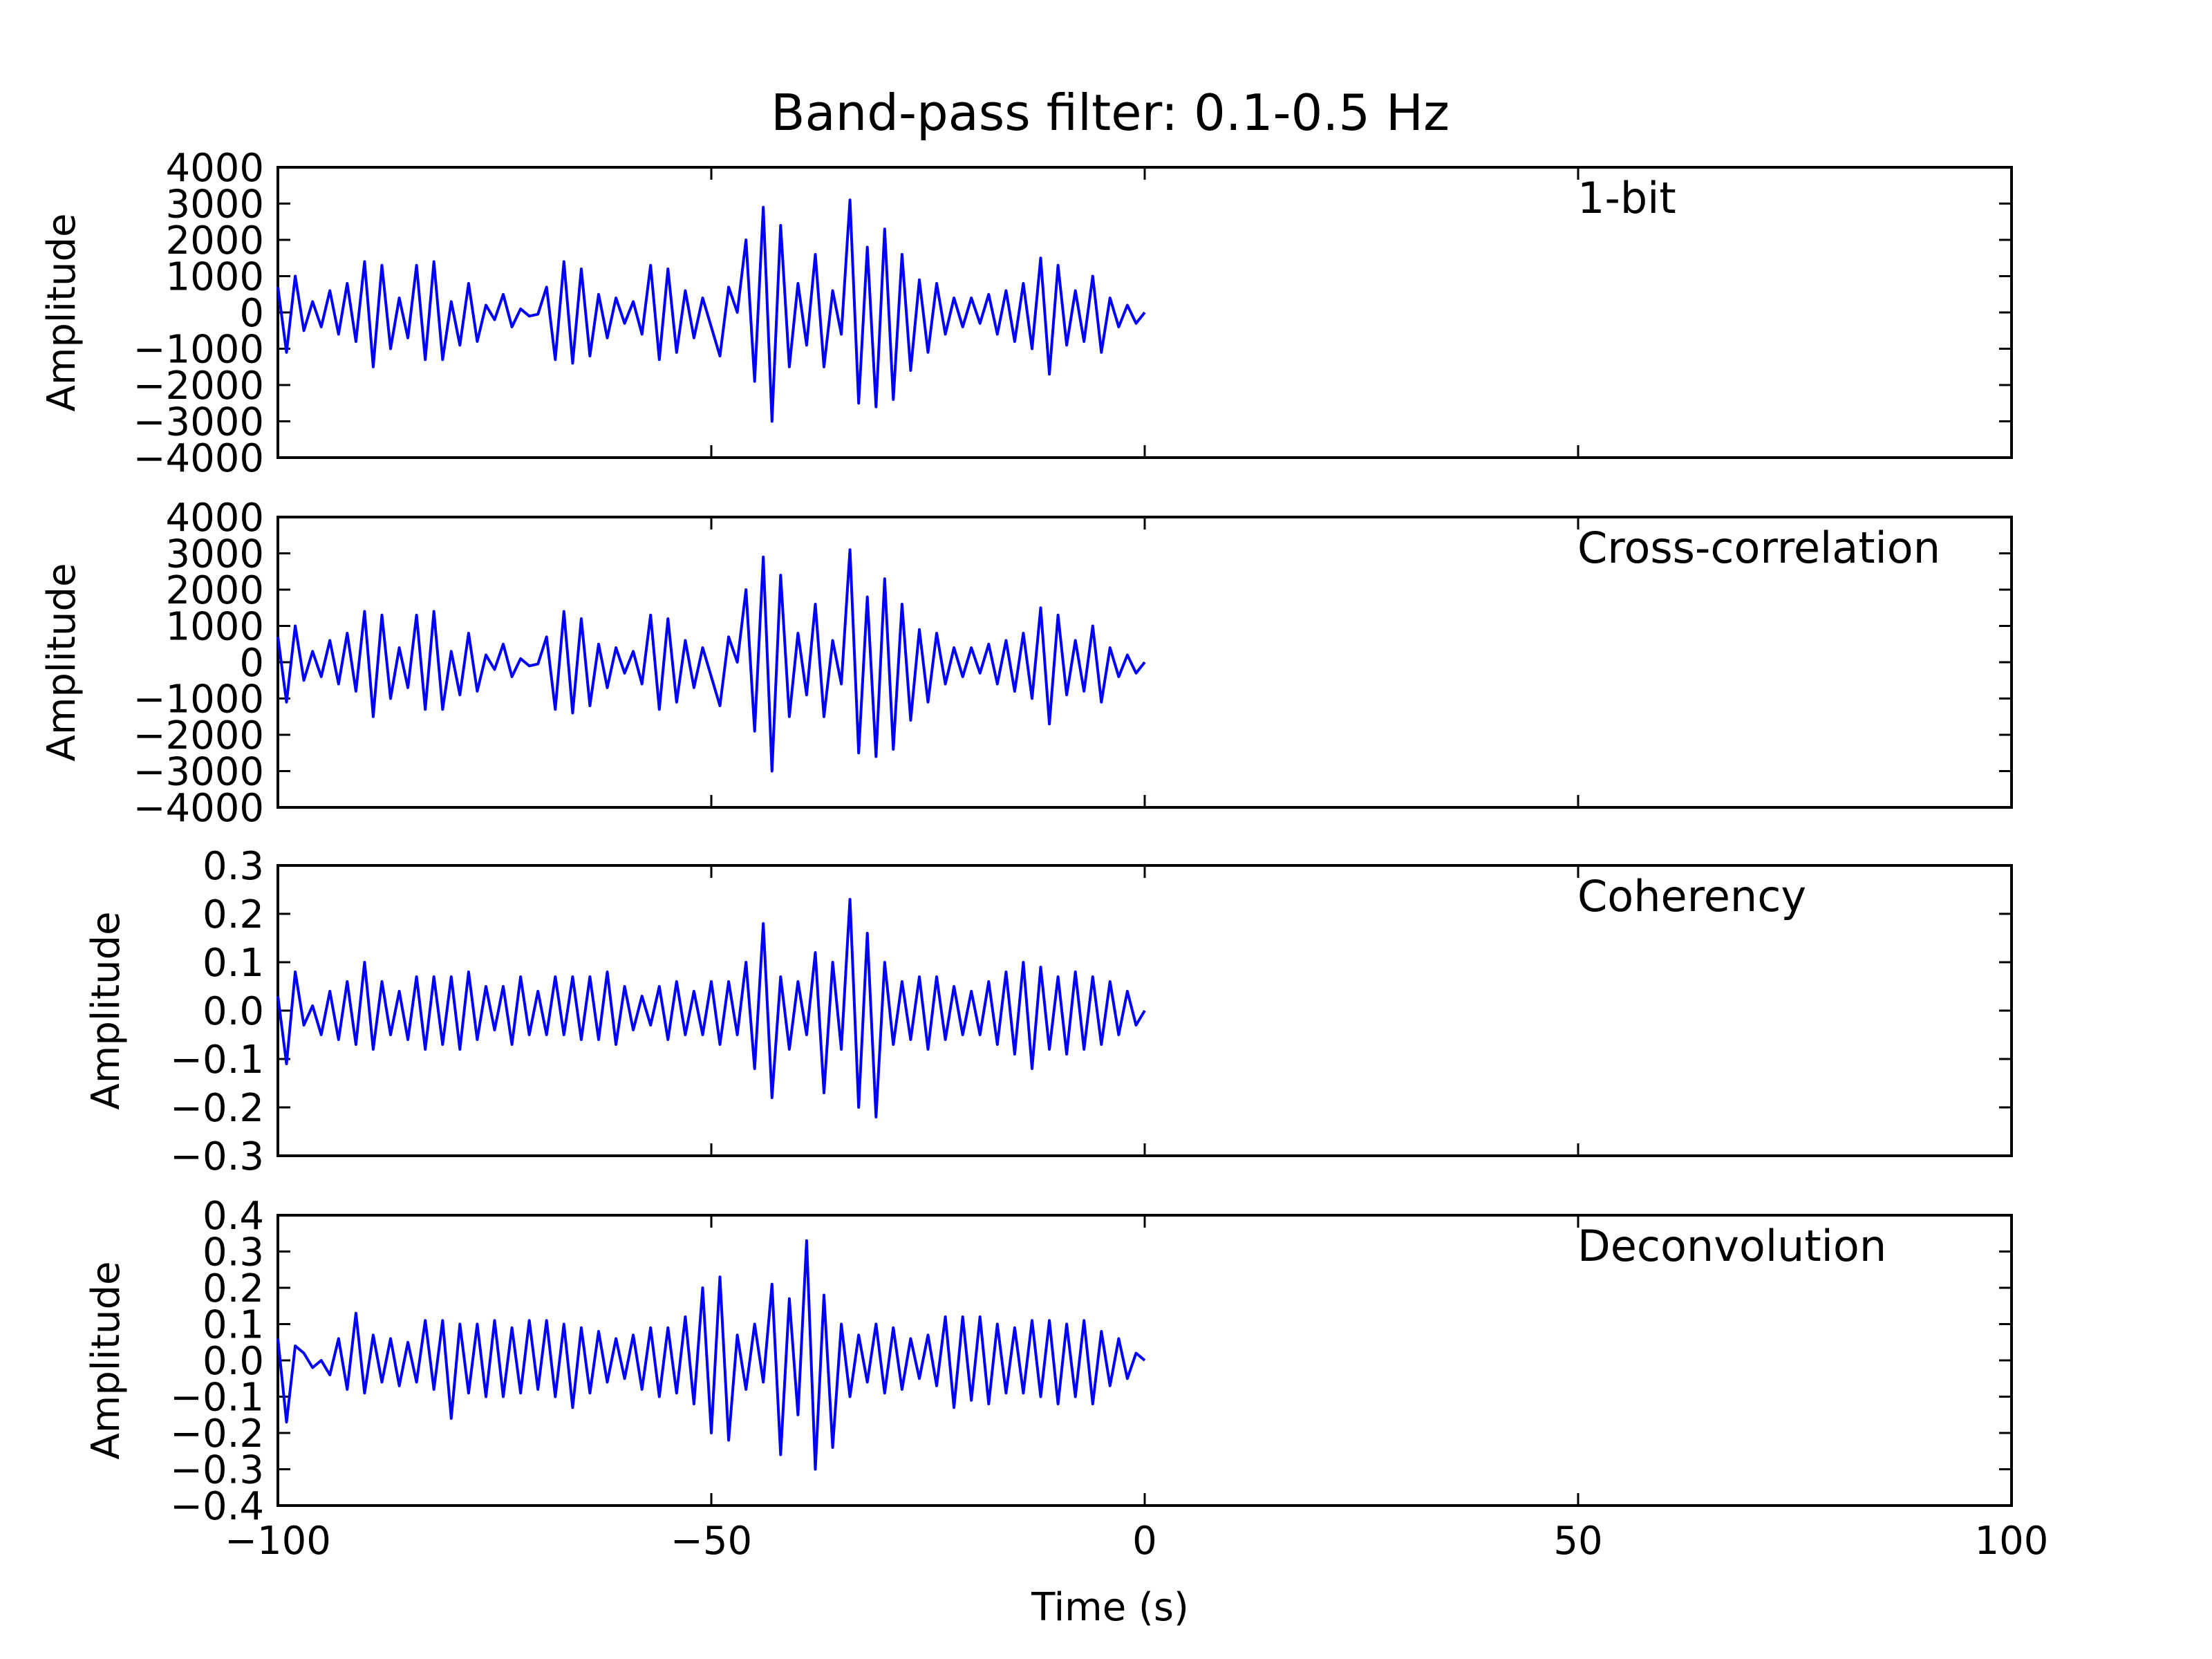 This screenshot has height=1659, width=2212. What do you see at coordinates (1577, 1541) in the screenshot?
I see `x-tick-label: 50` at bounding box center [1577, 1541].